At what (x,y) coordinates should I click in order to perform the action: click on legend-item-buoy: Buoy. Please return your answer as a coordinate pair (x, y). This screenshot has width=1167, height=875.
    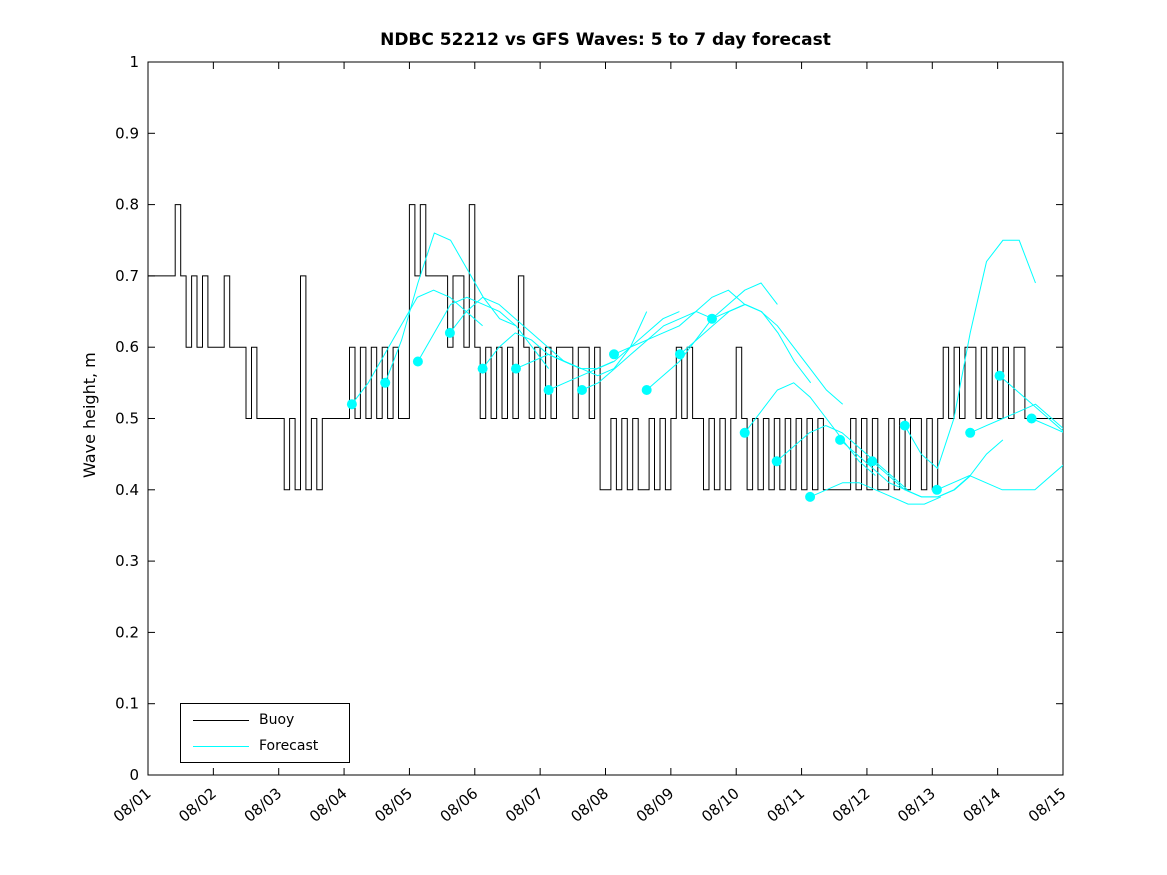
    Looking at the image, I should click on (265, 720).